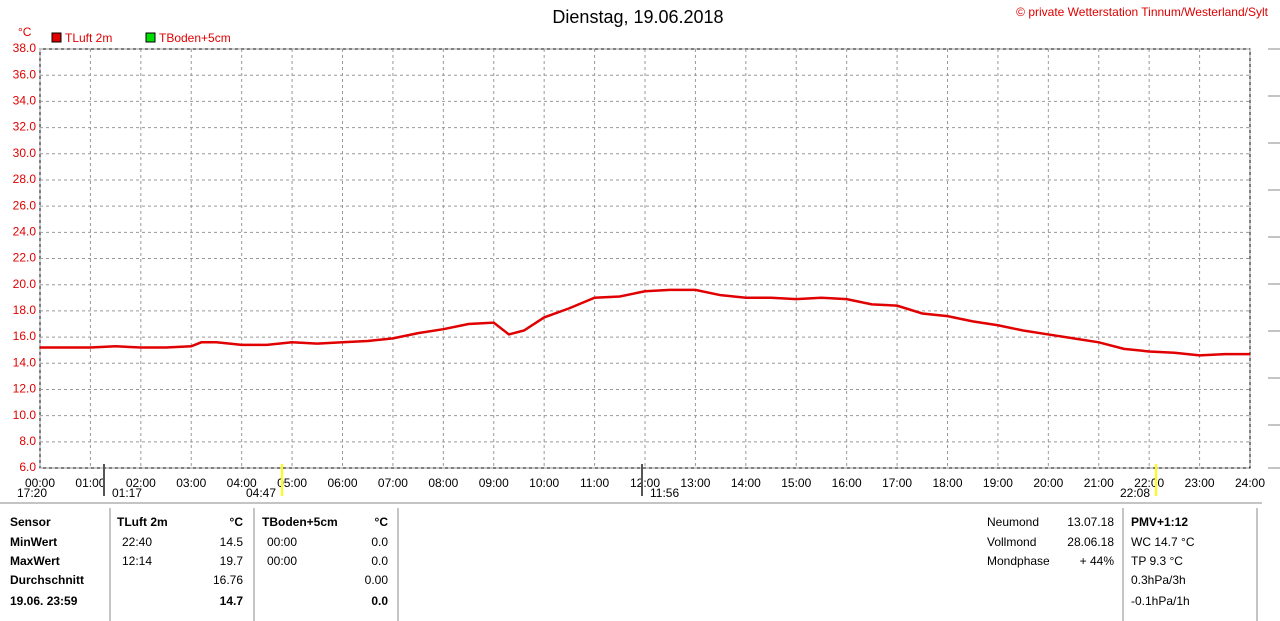 This screenshot has width=1280, height=621. Describe the element at coordinates (796, 483) in the screenshot. I see `x-tick-label: 15:00` at that location.